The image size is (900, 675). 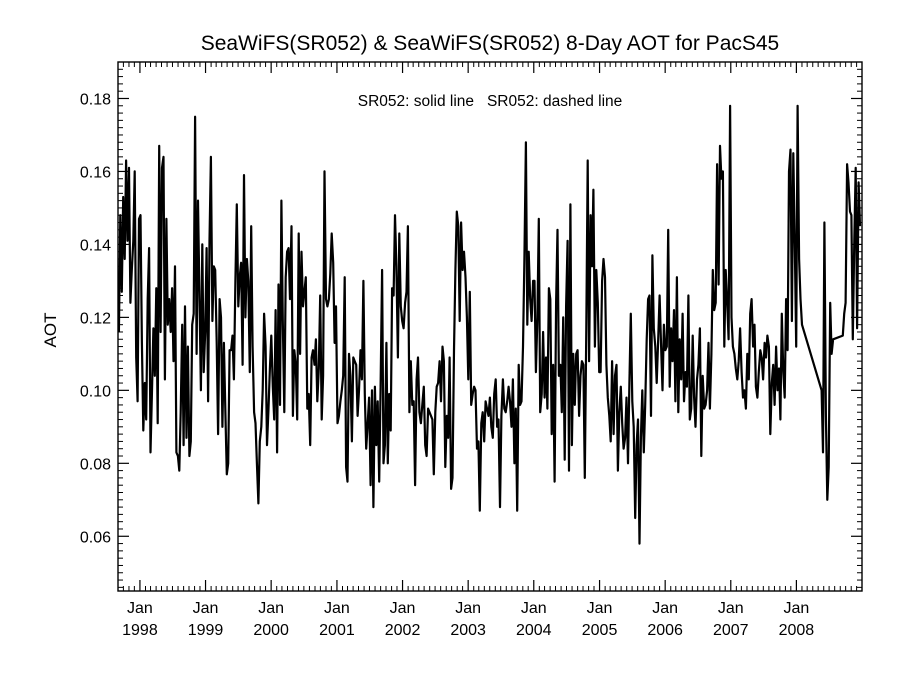 What do you see at coordinates (600, 630) in the screenshot?
I see `x-tick-year-label: 2005` at bounding box center [600, 630].